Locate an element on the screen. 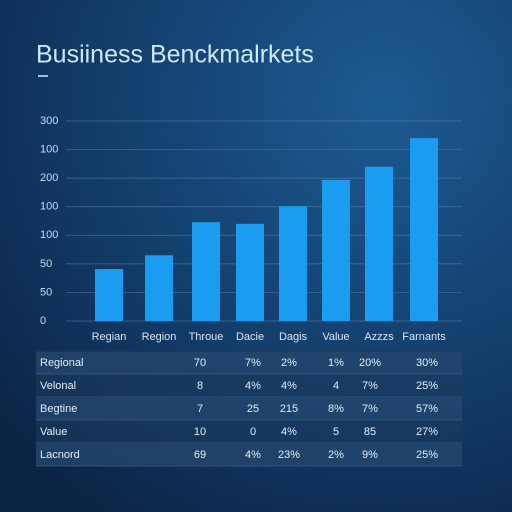 The width and height of the screenshot is (512, 512). table-cell: 8 is located at coordinates (200, 386).